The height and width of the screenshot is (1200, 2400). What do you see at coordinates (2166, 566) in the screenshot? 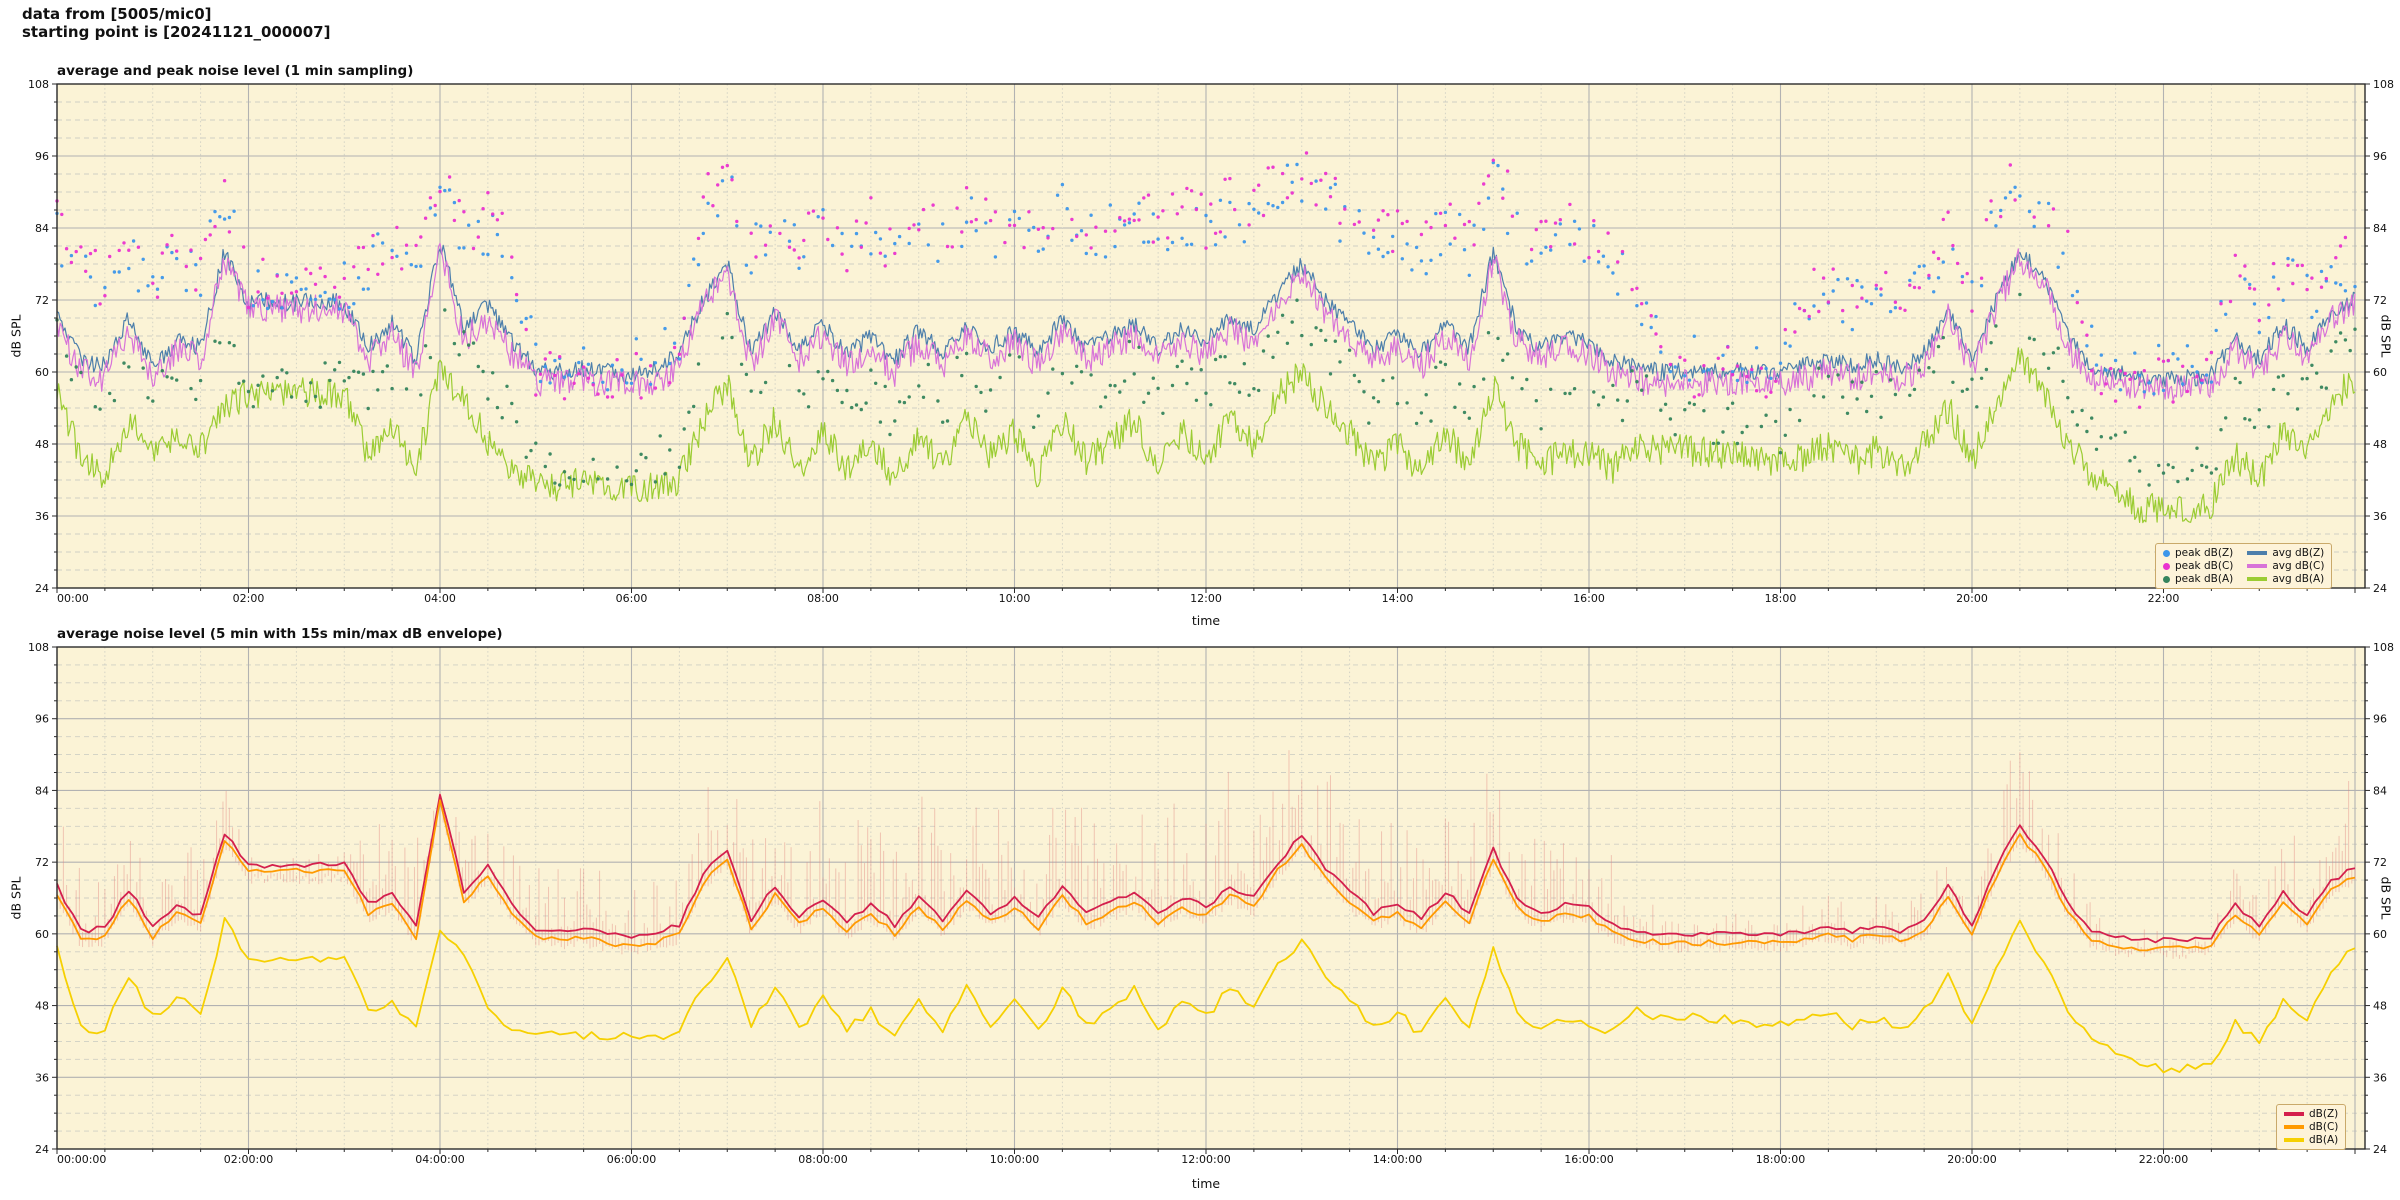
I see `peak-dbc-marker-icon` at bounding box center [2166, 566].